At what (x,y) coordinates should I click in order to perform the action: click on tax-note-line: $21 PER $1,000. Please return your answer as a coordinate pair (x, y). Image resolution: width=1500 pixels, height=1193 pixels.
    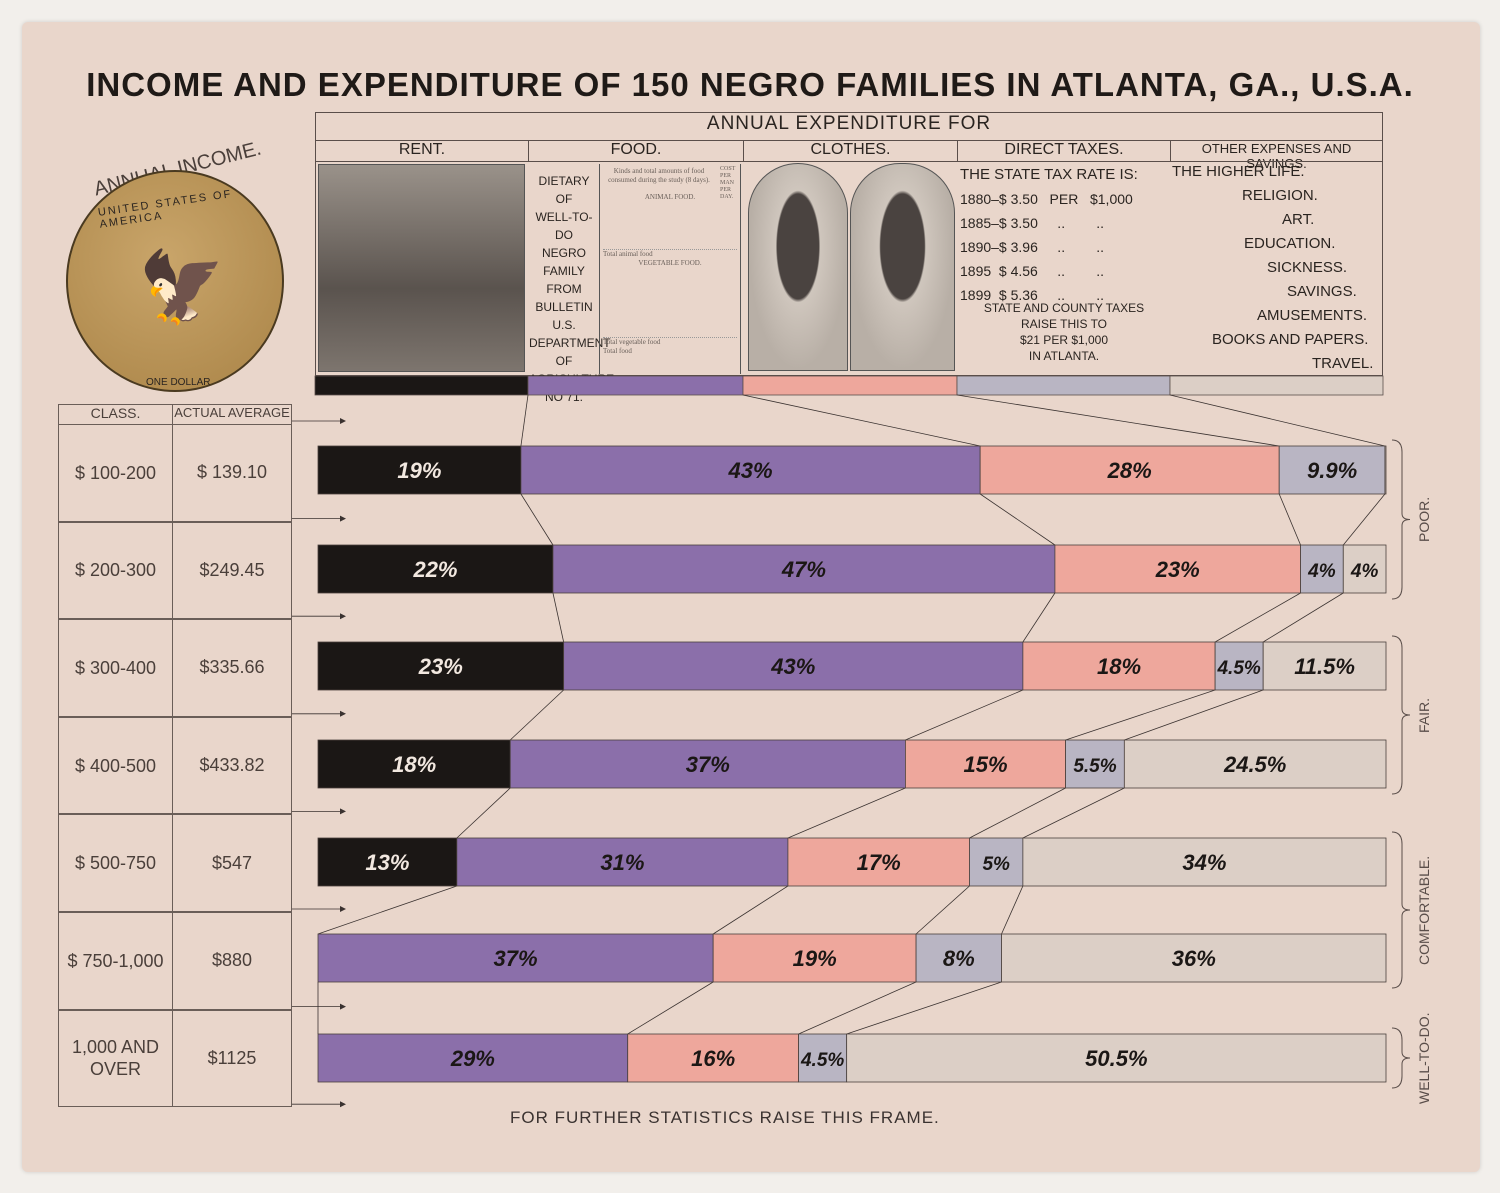
    Looking at the image, I should click on (1064, 340).